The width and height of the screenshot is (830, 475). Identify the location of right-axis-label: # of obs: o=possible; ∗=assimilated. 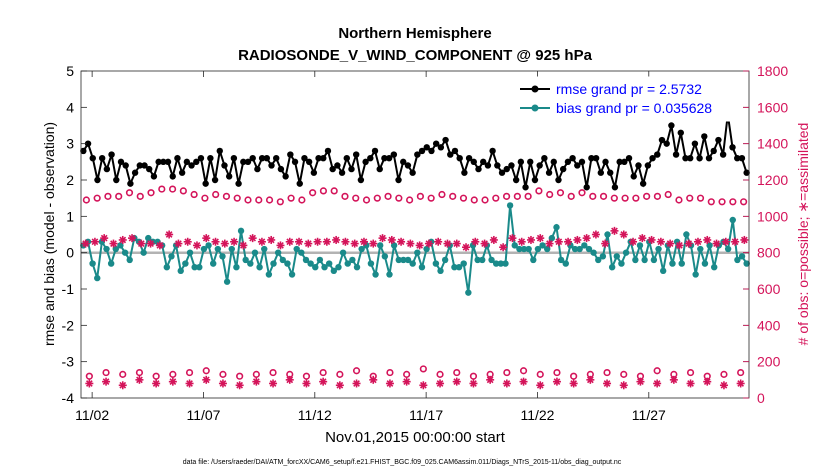
(803, 234).